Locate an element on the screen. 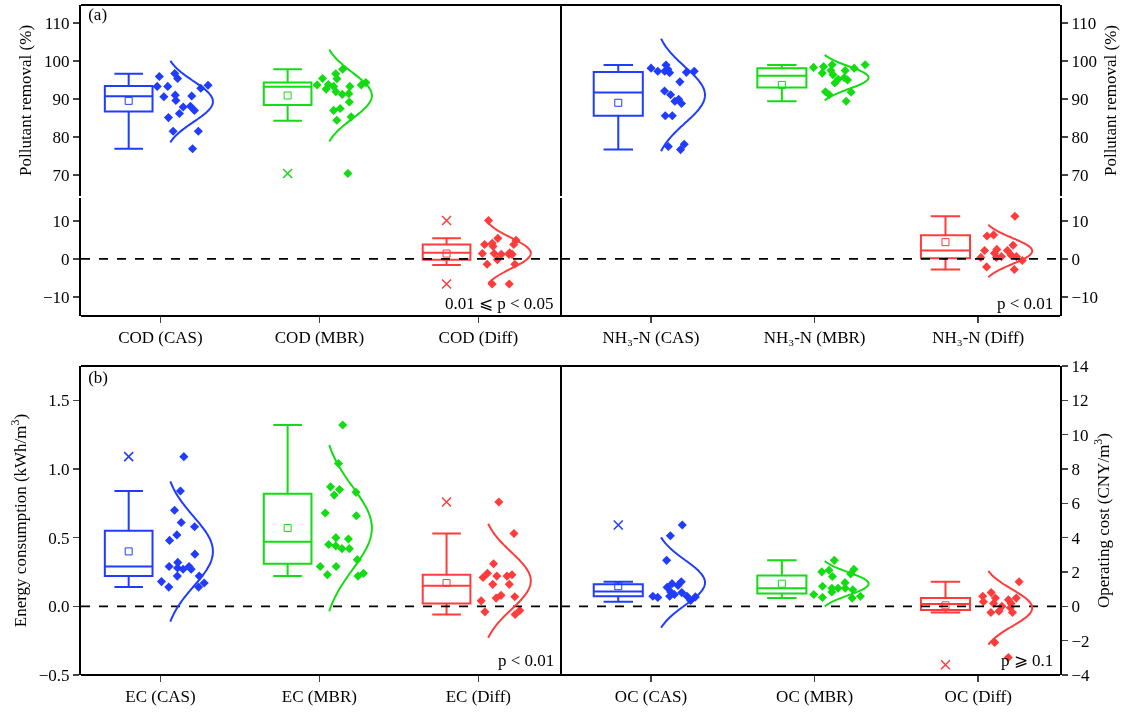  x-tick-label: COD (CAS) is located at coordinates (160, 338).